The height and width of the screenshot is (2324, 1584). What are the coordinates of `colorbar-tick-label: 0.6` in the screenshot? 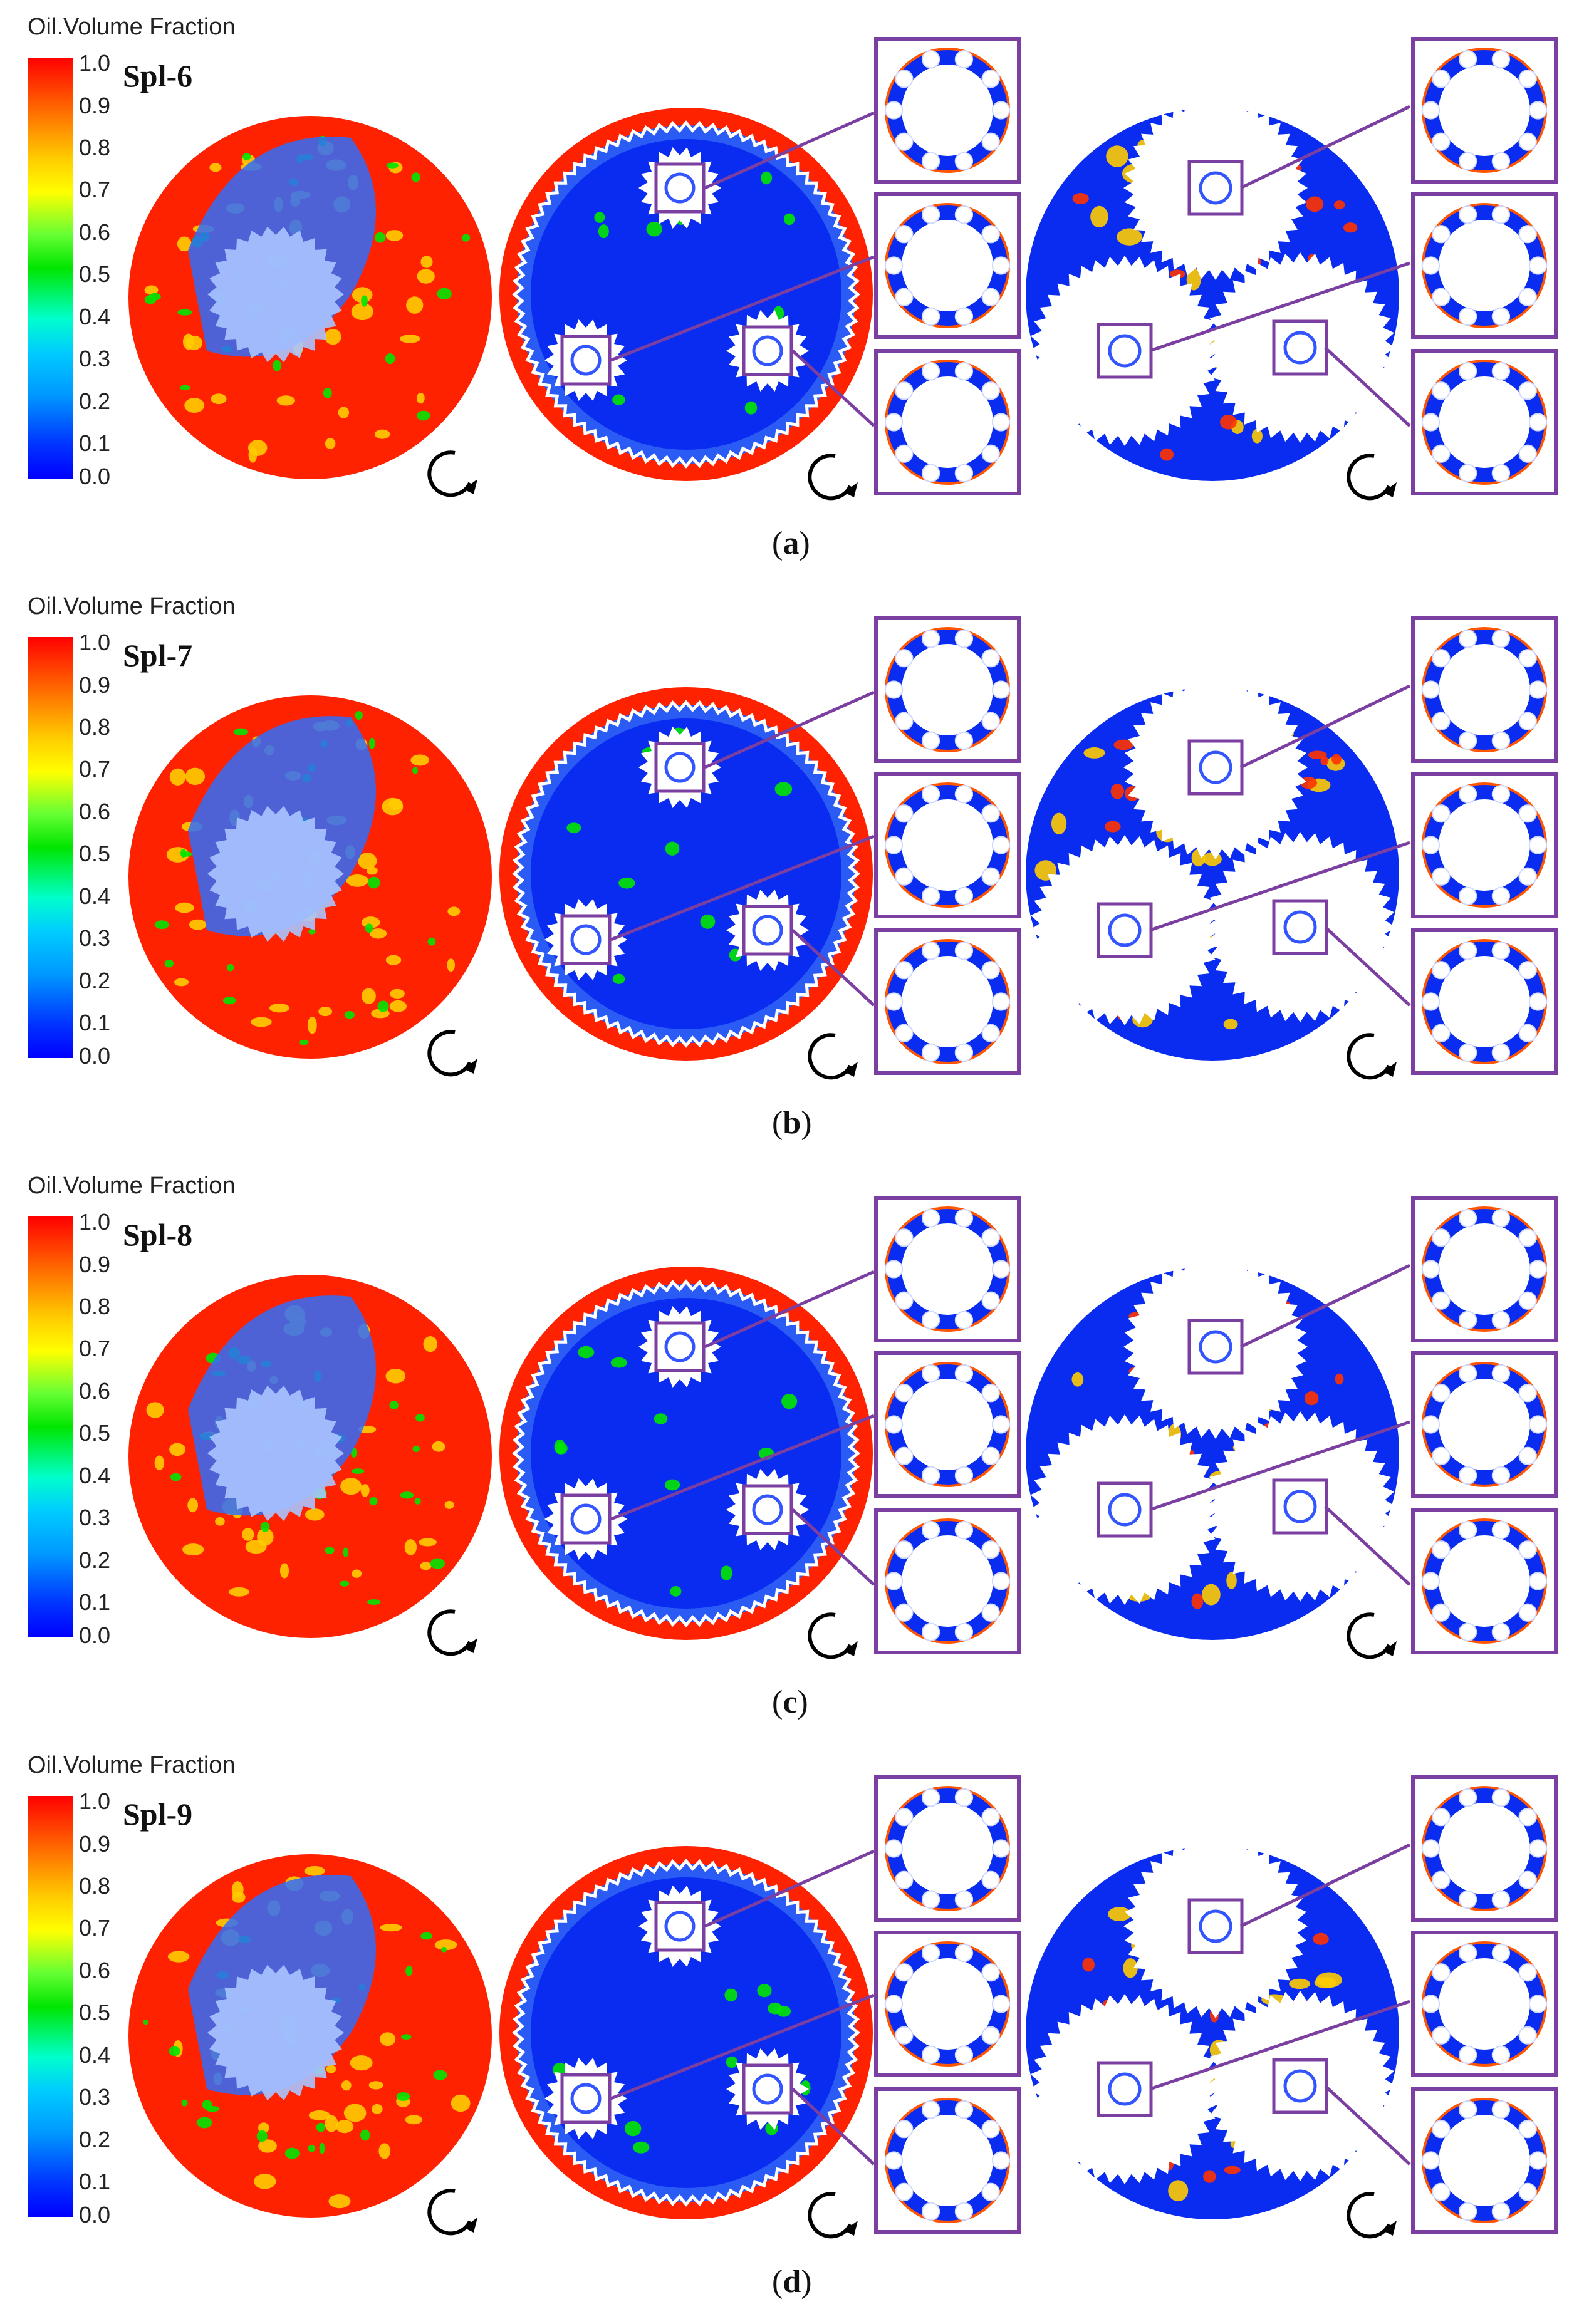 It's located at (95, 232).